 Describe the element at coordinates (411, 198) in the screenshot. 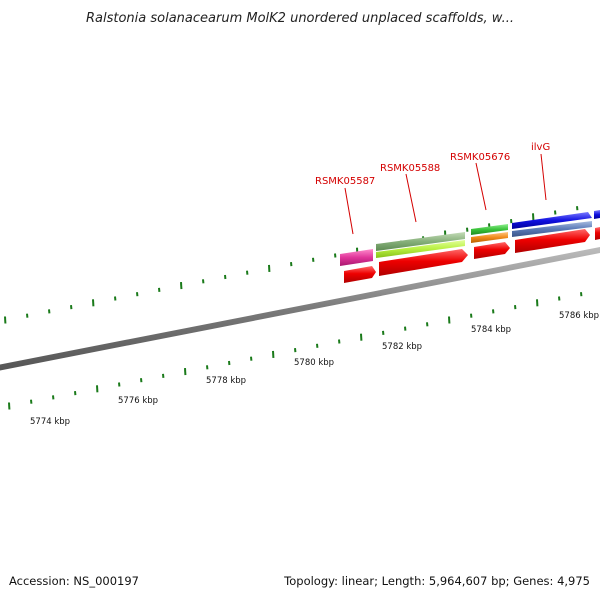

I see `leader-line-rsmk05588` at that location.